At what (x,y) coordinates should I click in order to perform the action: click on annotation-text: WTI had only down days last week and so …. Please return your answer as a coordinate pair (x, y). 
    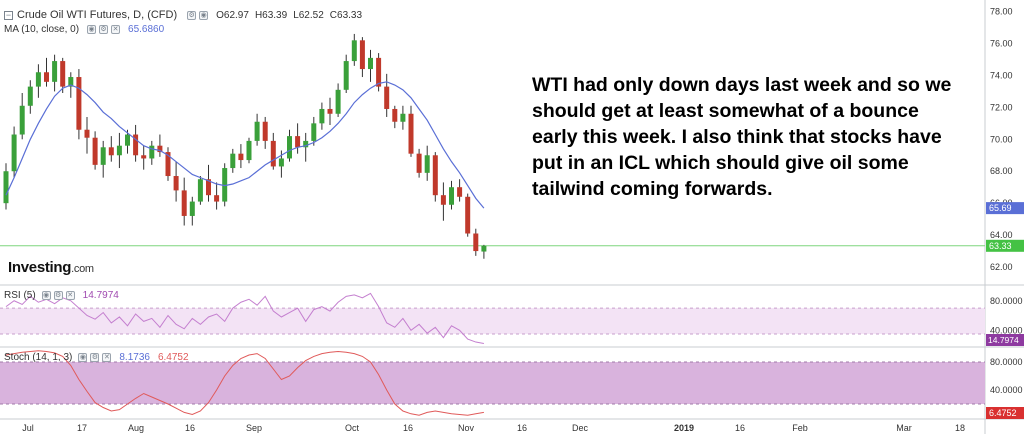
    Looking at the image, I should click on (742, 137).